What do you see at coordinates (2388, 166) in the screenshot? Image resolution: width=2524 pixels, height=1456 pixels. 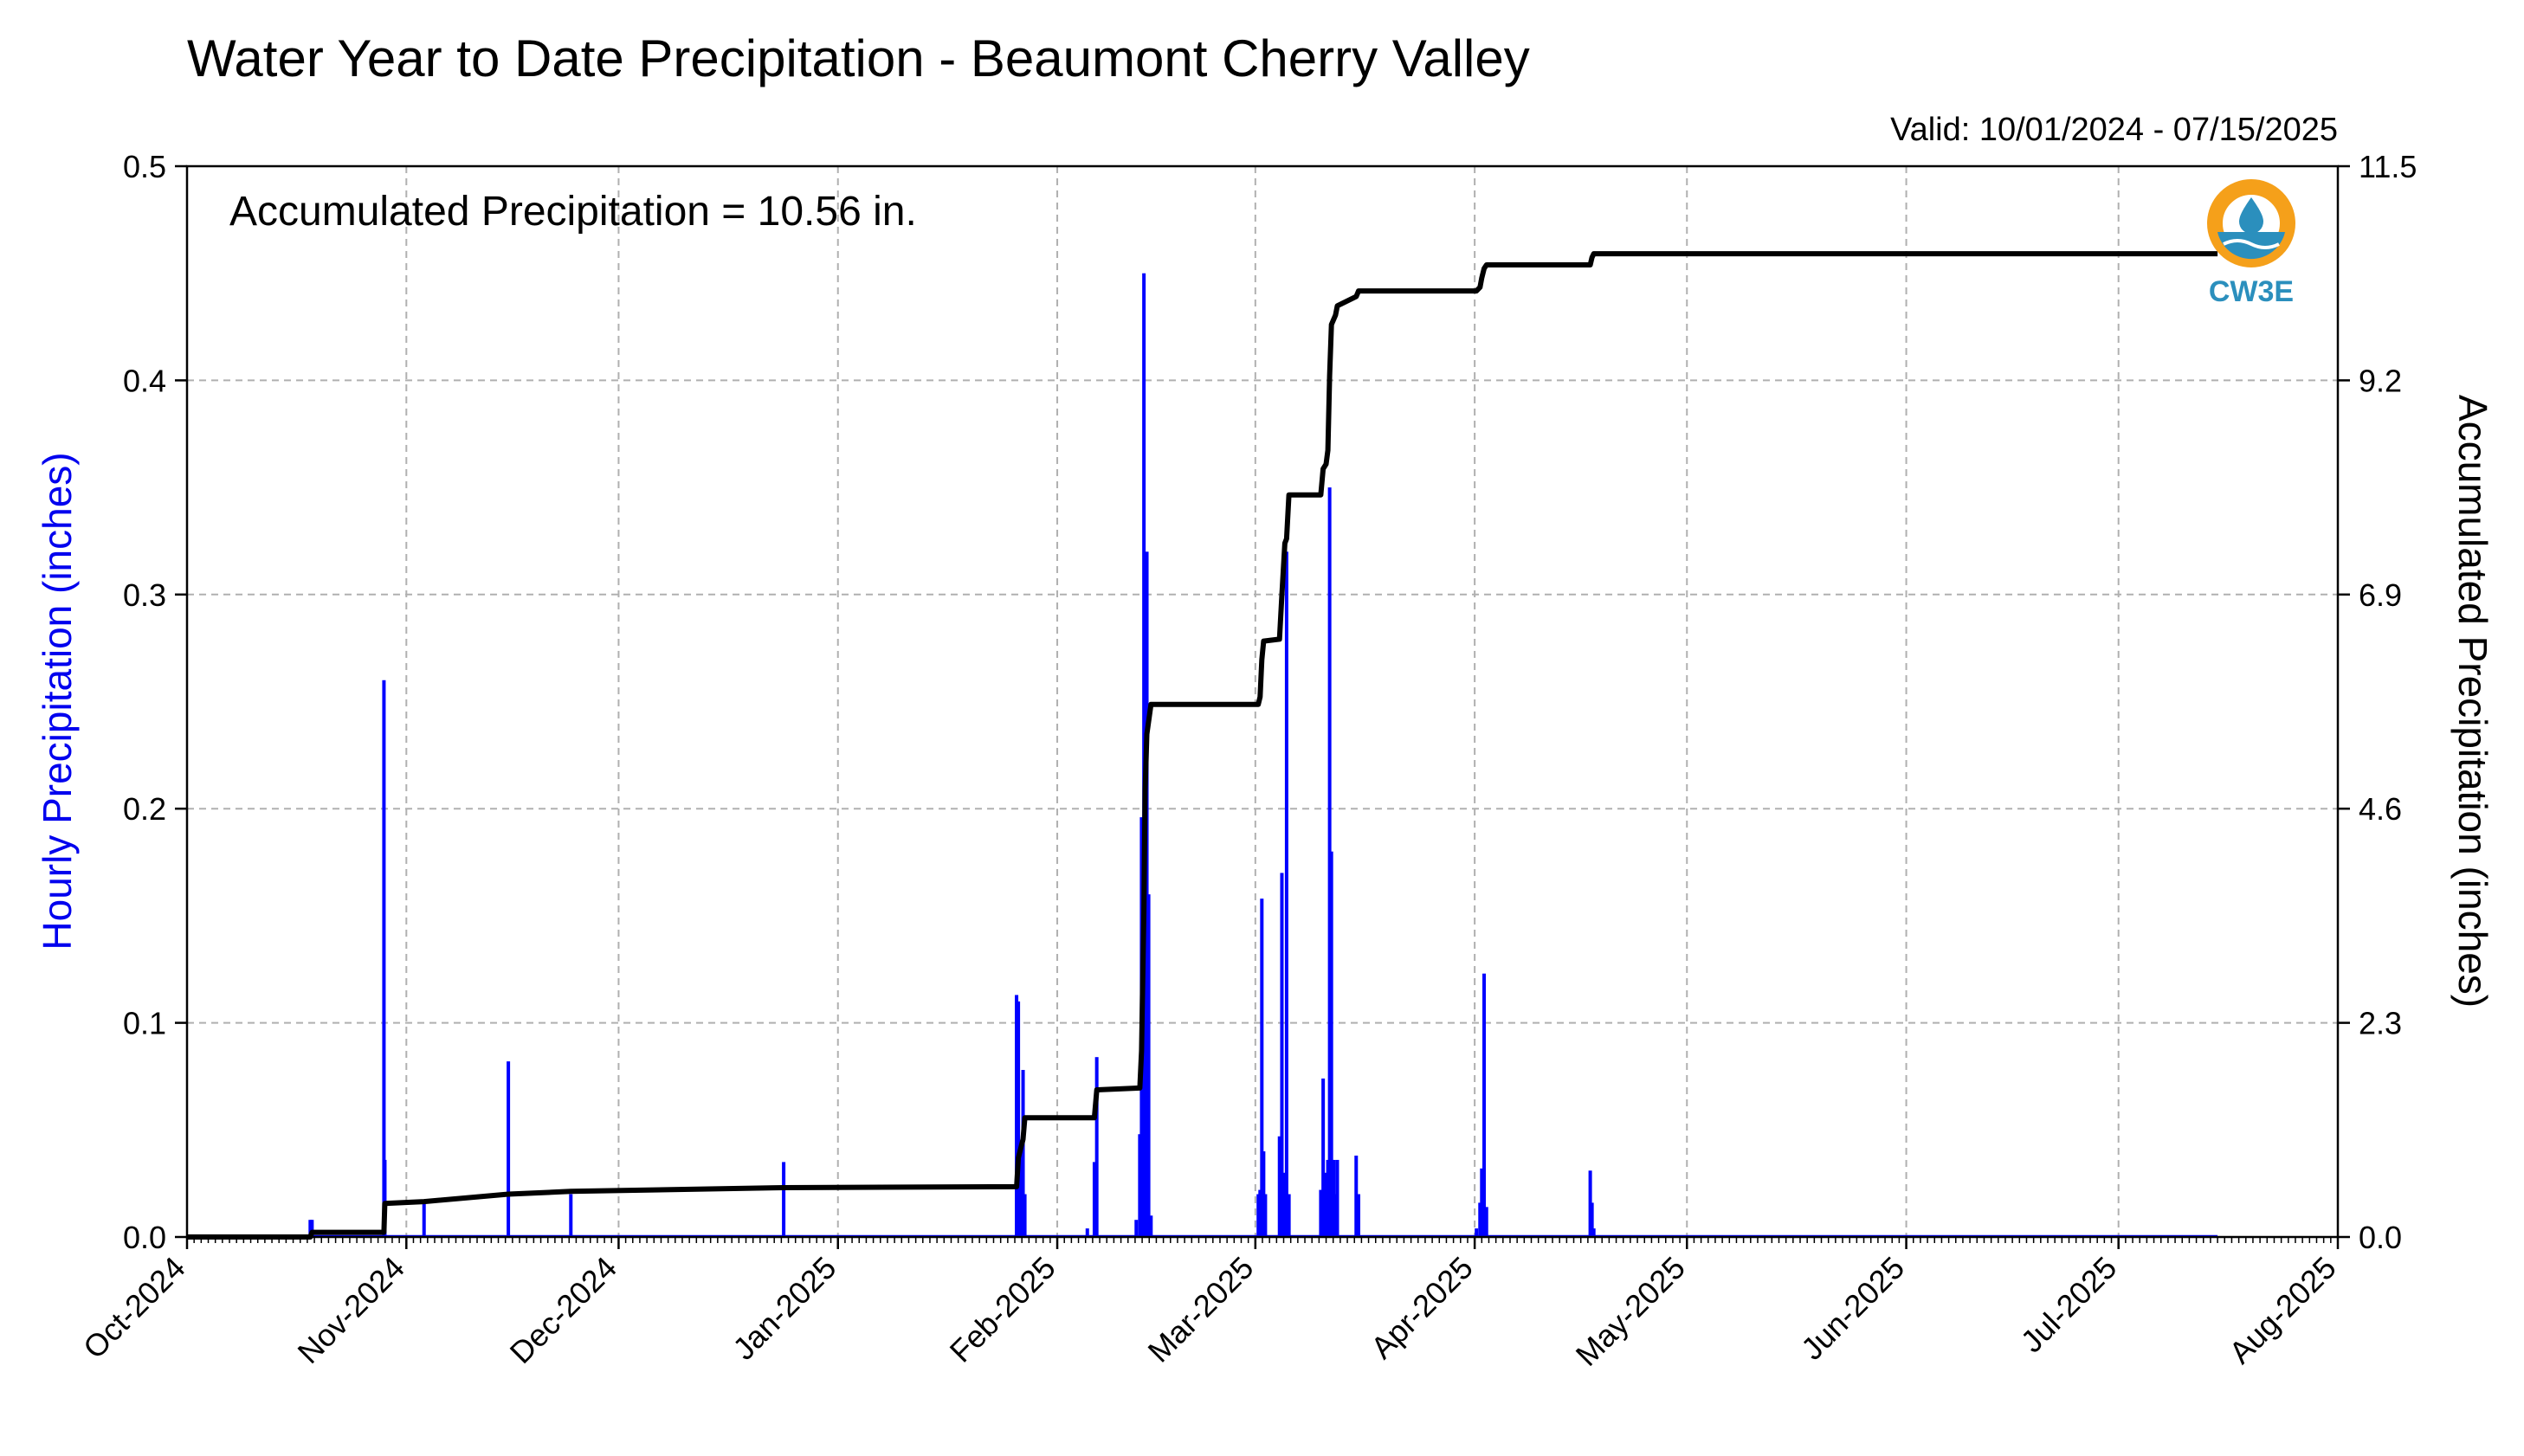 I see `right-tick-label: 11.5` at bounding box center [2388, 166].